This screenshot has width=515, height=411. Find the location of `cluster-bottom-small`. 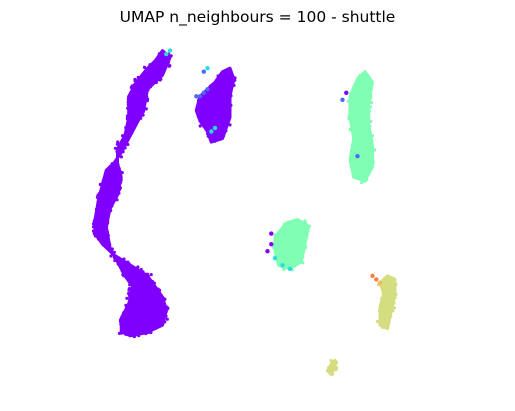

cluster-bottom-small is located at coordinates (332, 367).